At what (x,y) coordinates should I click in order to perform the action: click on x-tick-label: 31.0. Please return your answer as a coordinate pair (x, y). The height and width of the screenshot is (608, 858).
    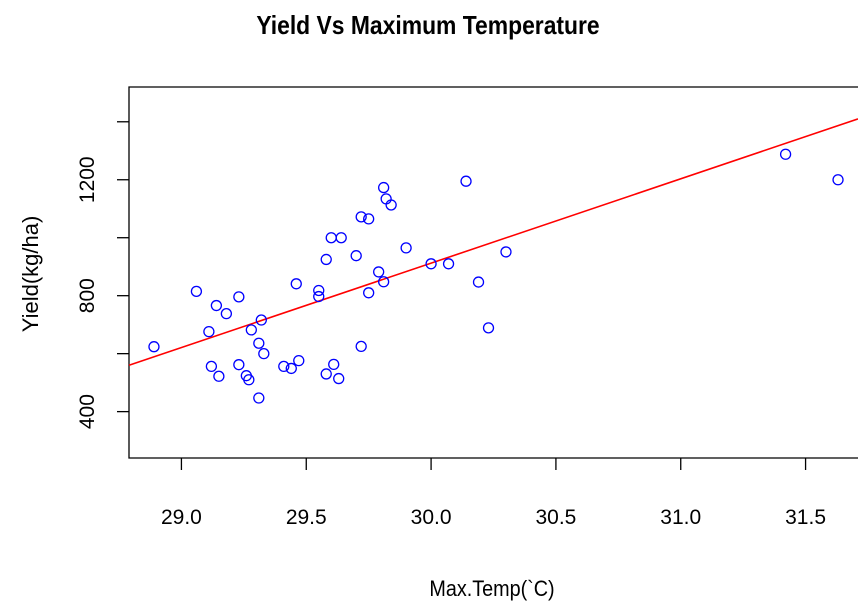
    Looking at the image, I should click on (680, 517).